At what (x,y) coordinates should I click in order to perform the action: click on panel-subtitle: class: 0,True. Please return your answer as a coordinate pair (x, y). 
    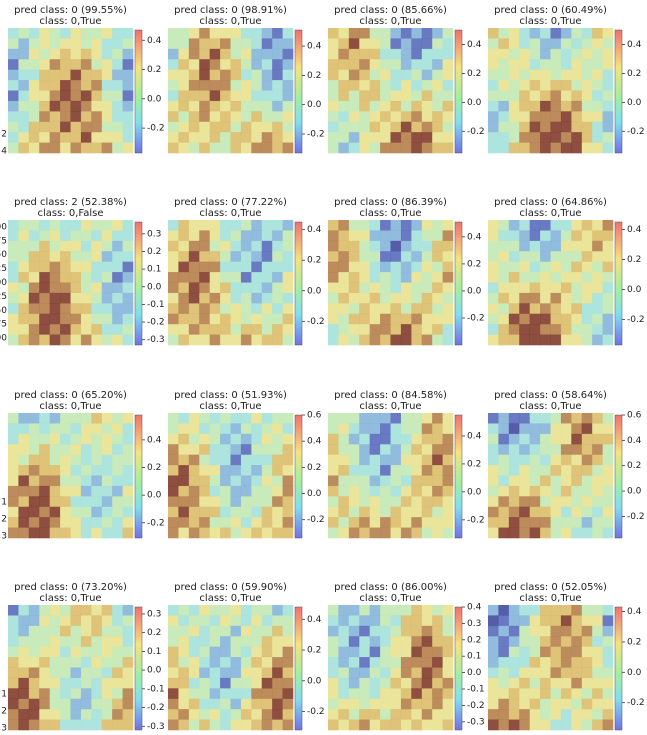
    Looking at the image, I should click on (390, 406).